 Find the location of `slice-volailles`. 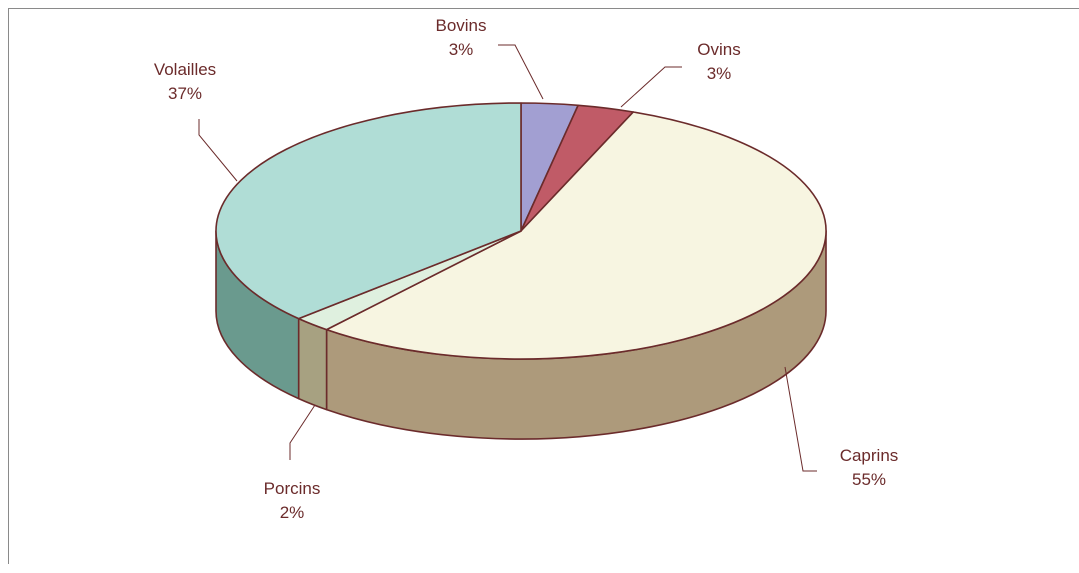

slice-volailles is located at coordinates (368, 211).